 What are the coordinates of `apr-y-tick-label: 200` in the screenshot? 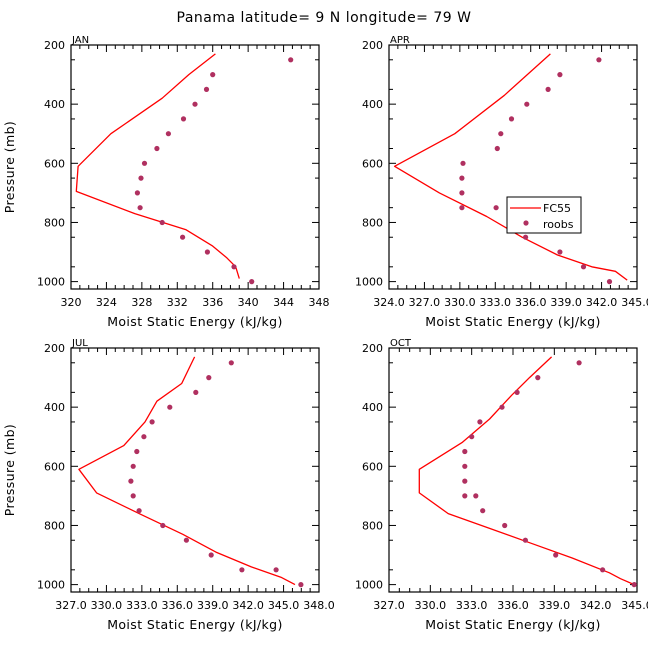 It's located at (372, 45).